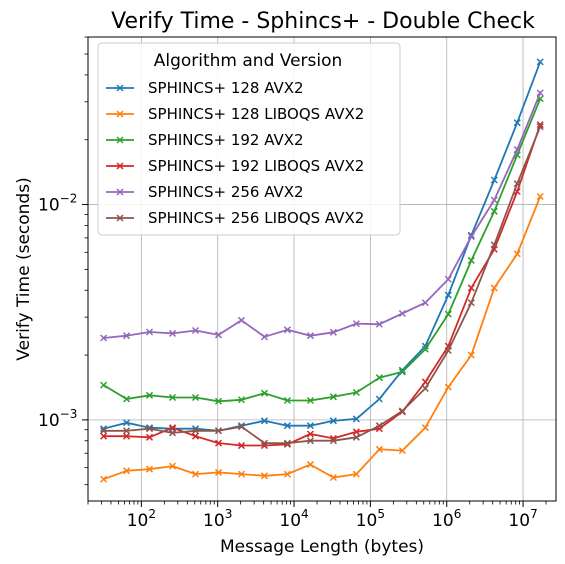 The image size is (565, 564). What do you see at coordinates (217, 519) in the screenshot?
I see `x-tick-label: 10³` at bounding box center [217, 519].